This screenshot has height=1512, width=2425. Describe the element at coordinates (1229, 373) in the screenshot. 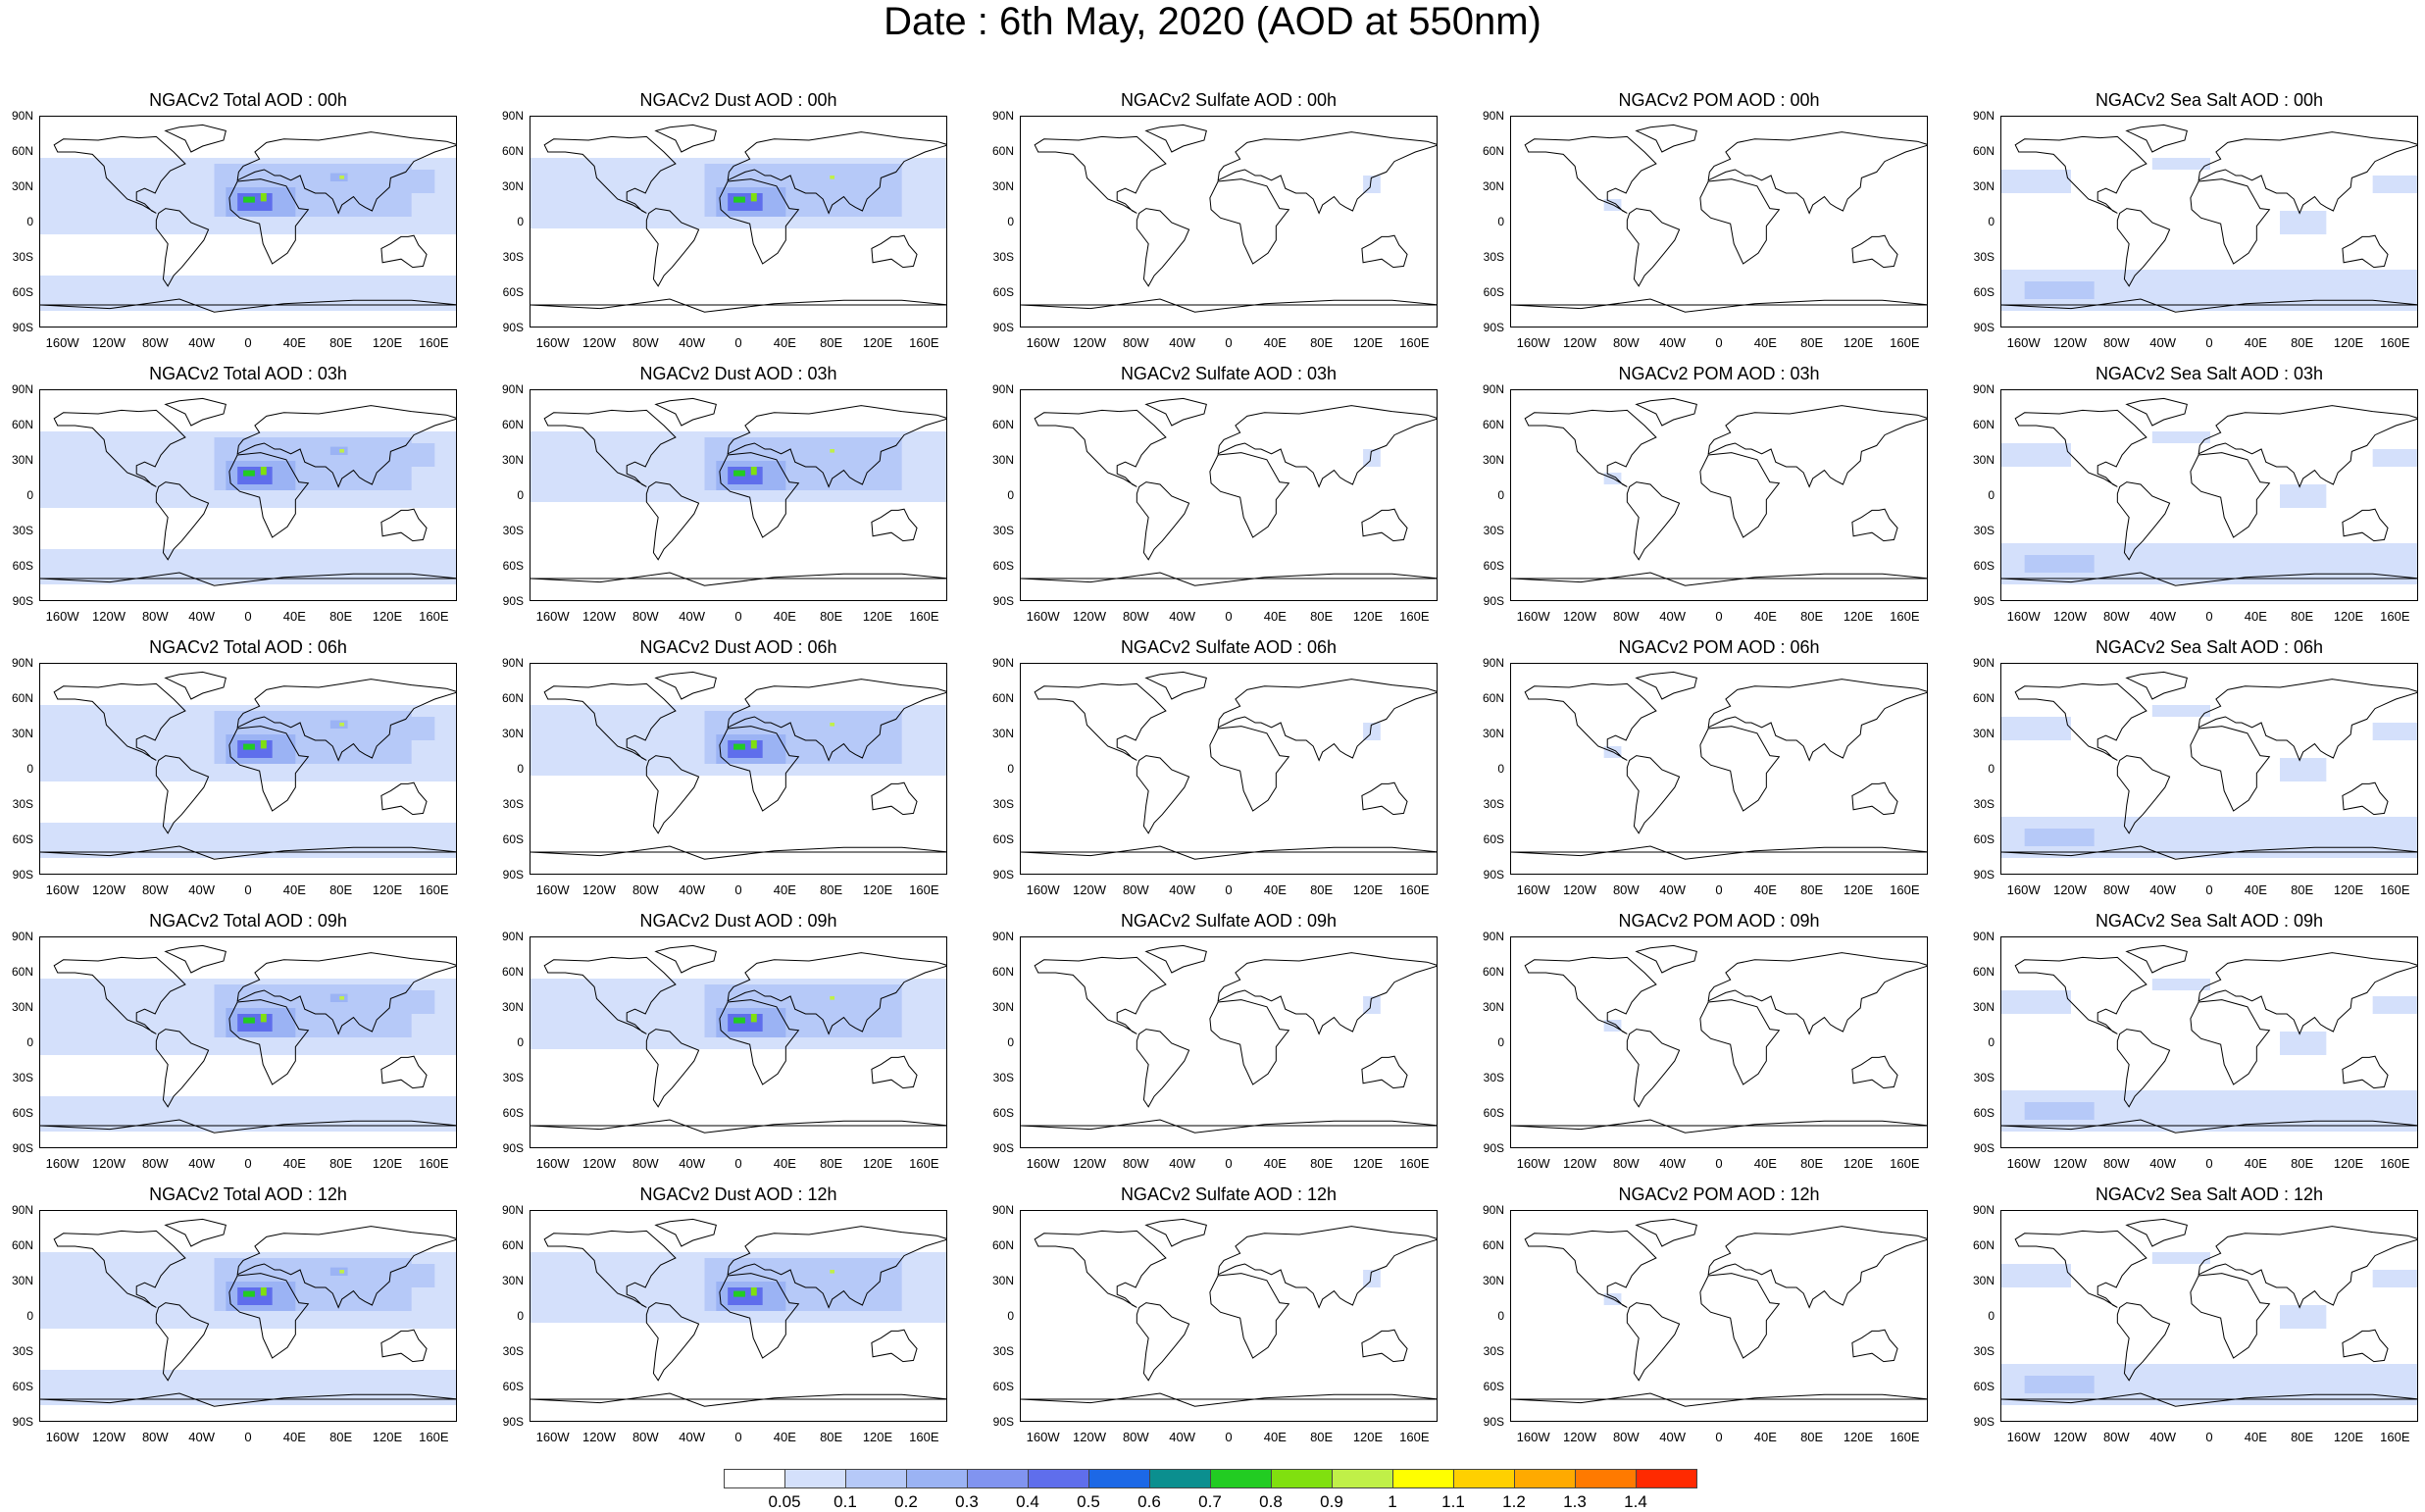

I see `panel-title: NGACv2 Sulfate AOD : 03h` at that location.